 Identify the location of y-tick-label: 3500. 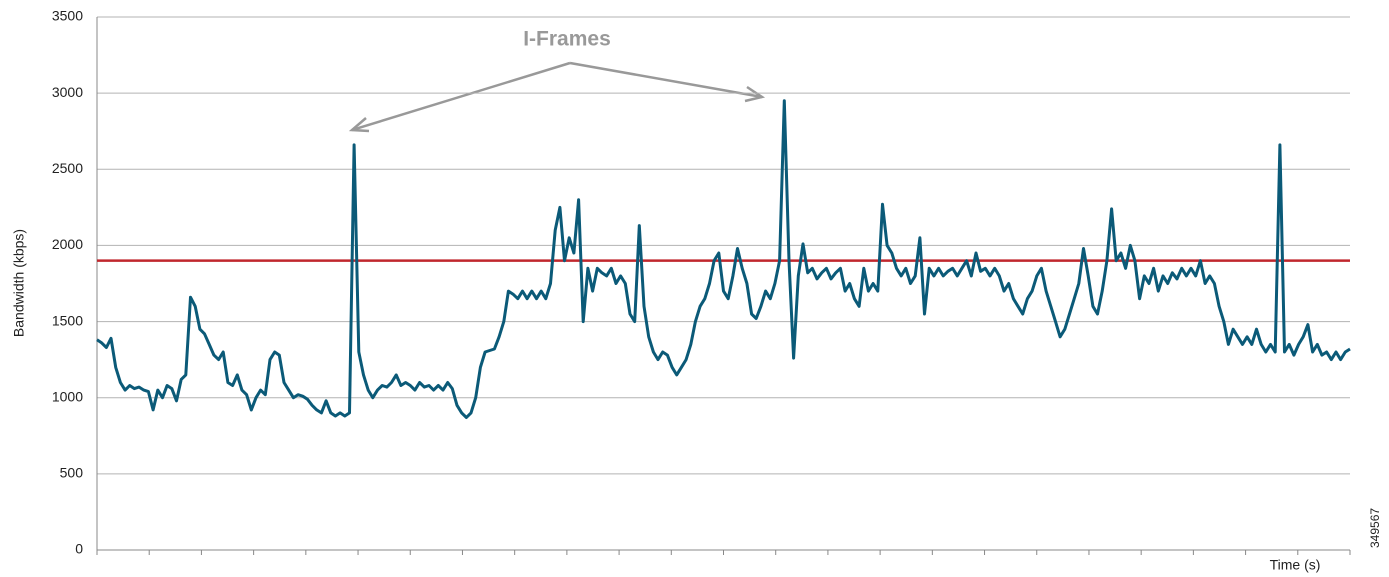
(67, 16).